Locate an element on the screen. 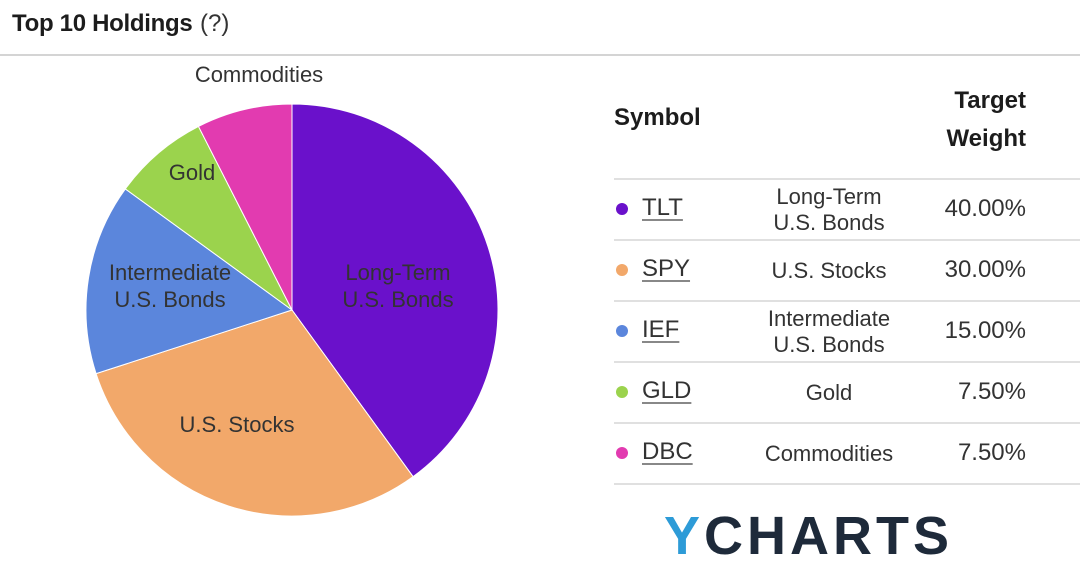 The height and width of the screenshot is (570, 1080). table-row: SPY U.S. Stocks 30.00% is located at coordinates (847, 269).